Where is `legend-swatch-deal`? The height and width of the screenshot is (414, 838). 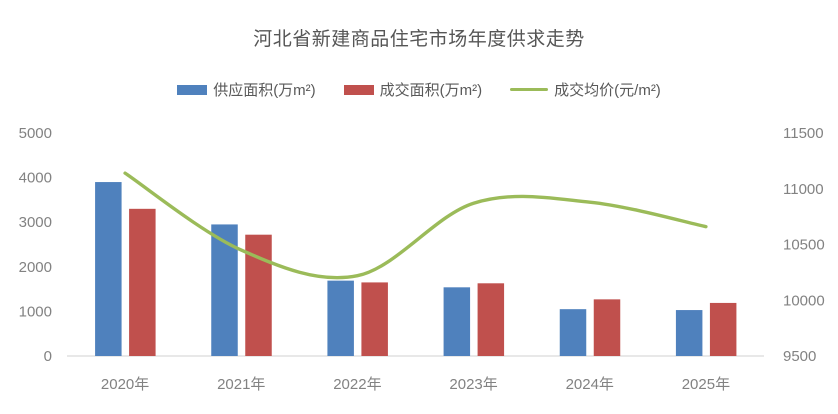 legend-swatch-deal is located at coordinates (358, 89).